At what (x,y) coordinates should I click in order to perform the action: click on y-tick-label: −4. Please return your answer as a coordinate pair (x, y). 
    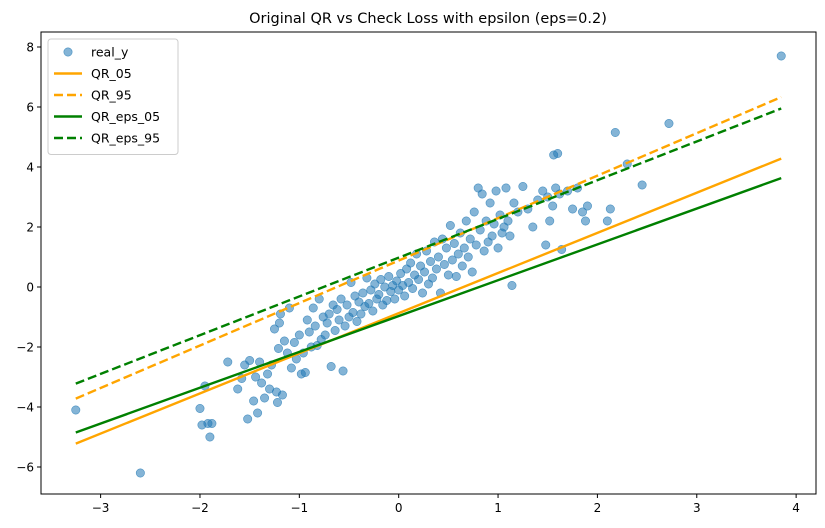
    Looking at the image, I should click on (25, 408).